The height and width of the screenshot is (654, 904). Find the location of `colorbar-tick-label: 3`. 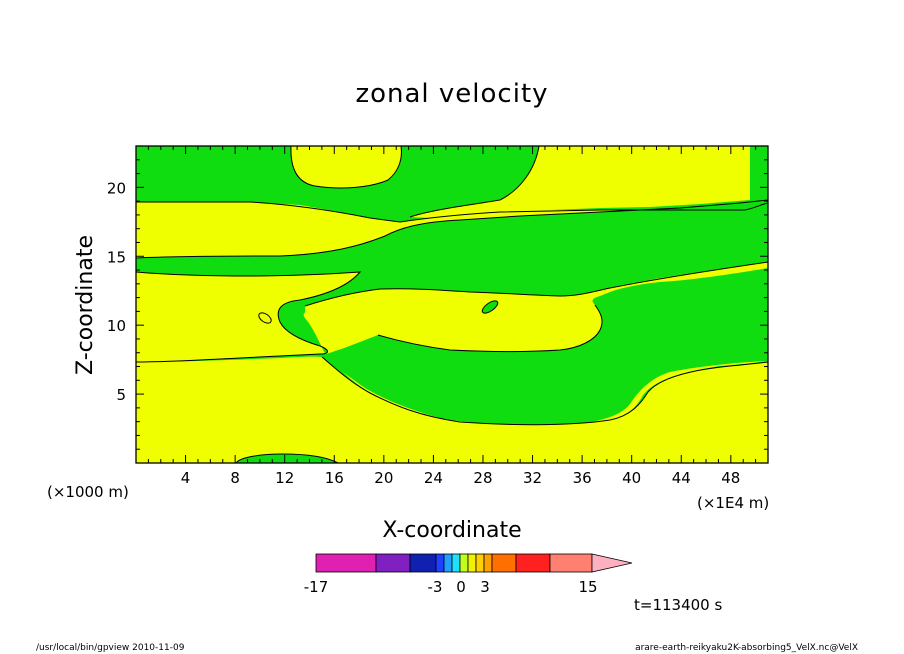

colorbar-tick-label: 3 is located at coordinates (485, 587).